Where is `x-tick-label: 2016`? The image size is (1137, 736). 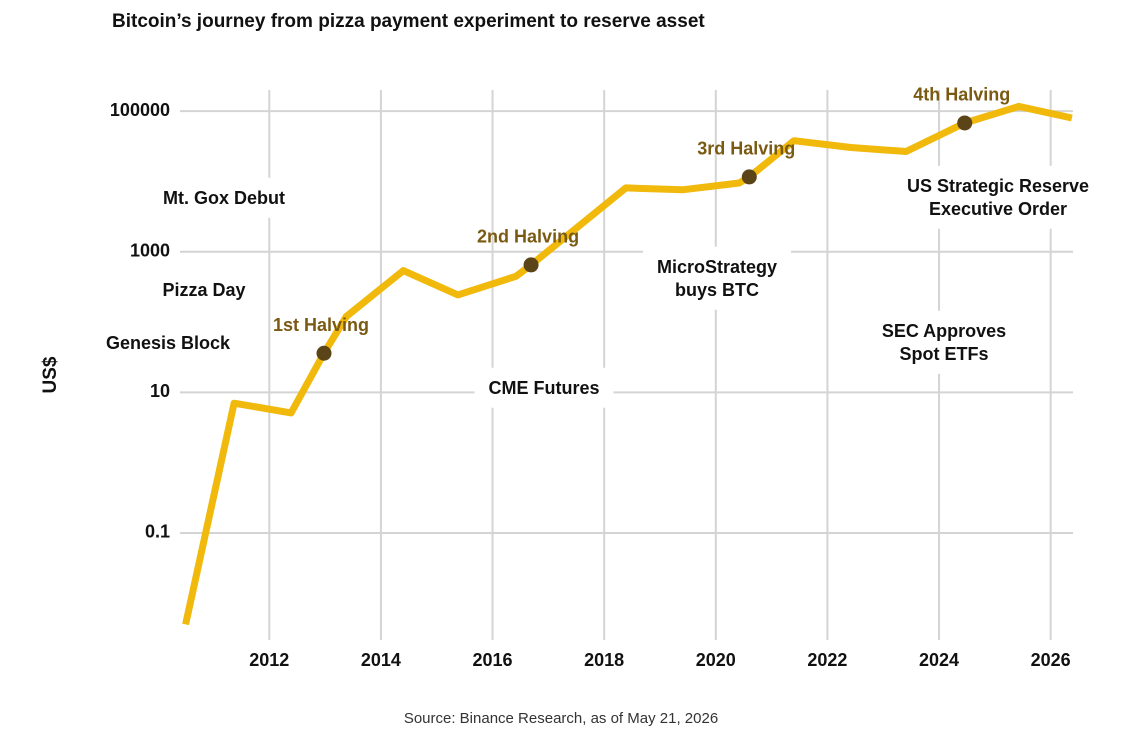 x-tick-label: 2016 is located at coordinates (493, 660).